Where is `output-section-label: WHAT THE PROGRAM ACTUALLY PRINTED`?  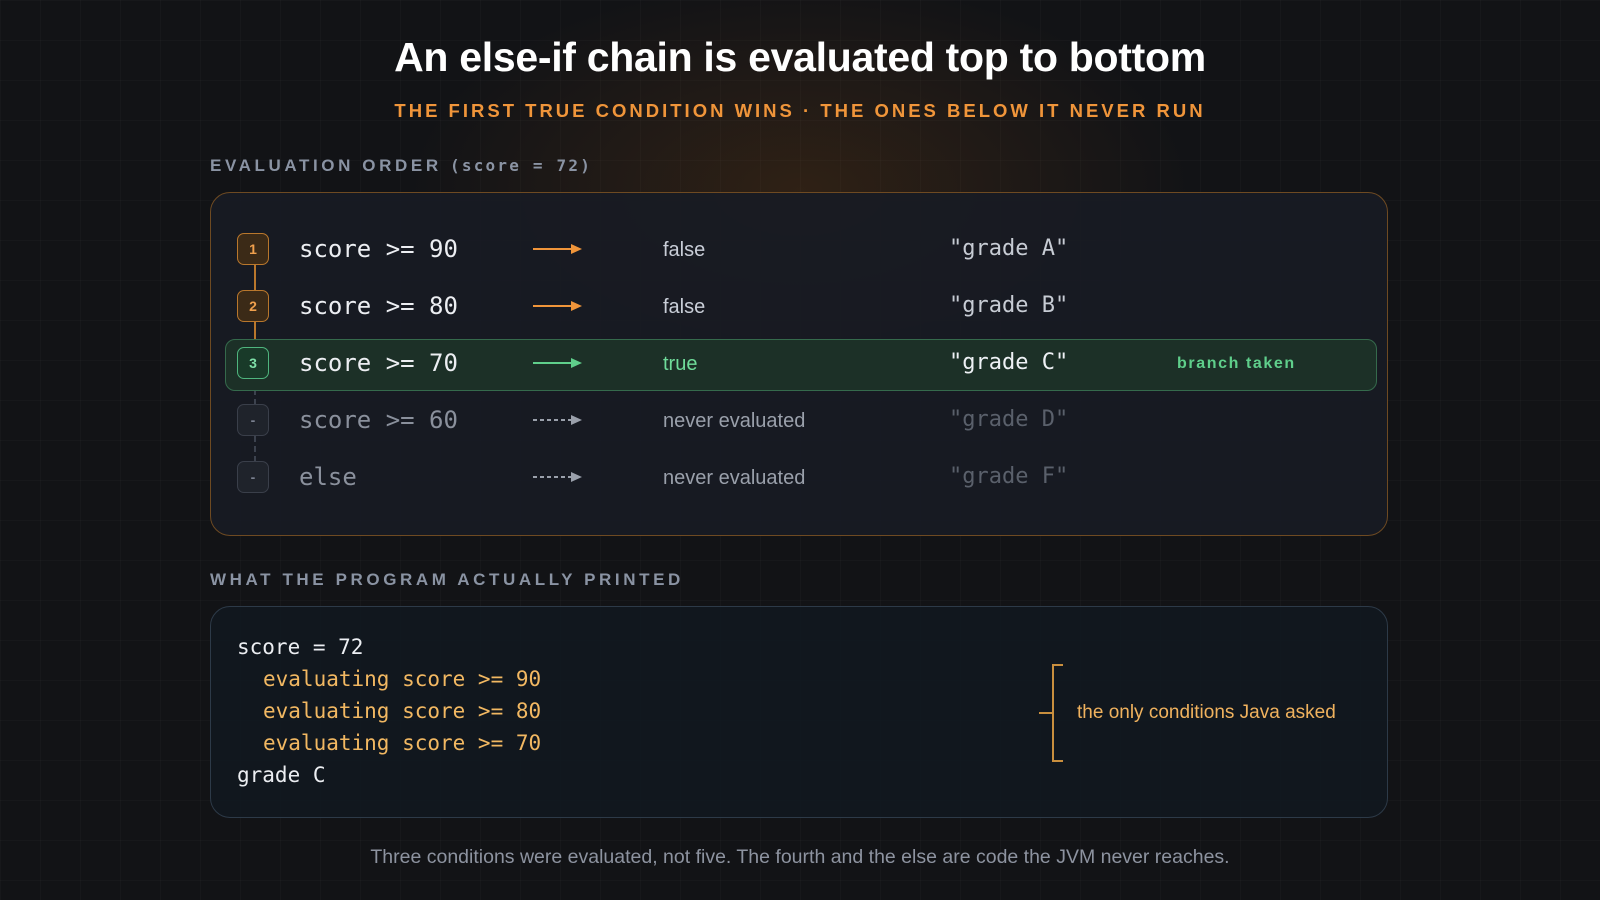
output-section-label: WHAT THE PROGRAM ACTUALLY PRINTED is located at coordinates (447, 579).